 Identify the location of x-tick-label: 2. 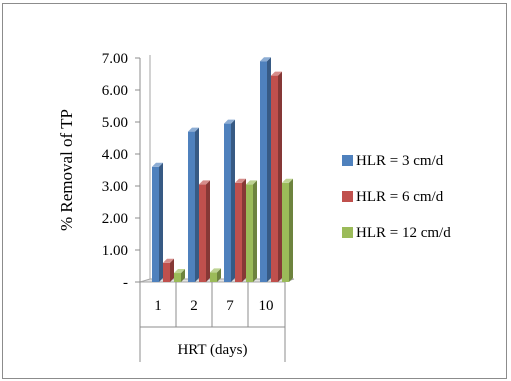
(194, 306).